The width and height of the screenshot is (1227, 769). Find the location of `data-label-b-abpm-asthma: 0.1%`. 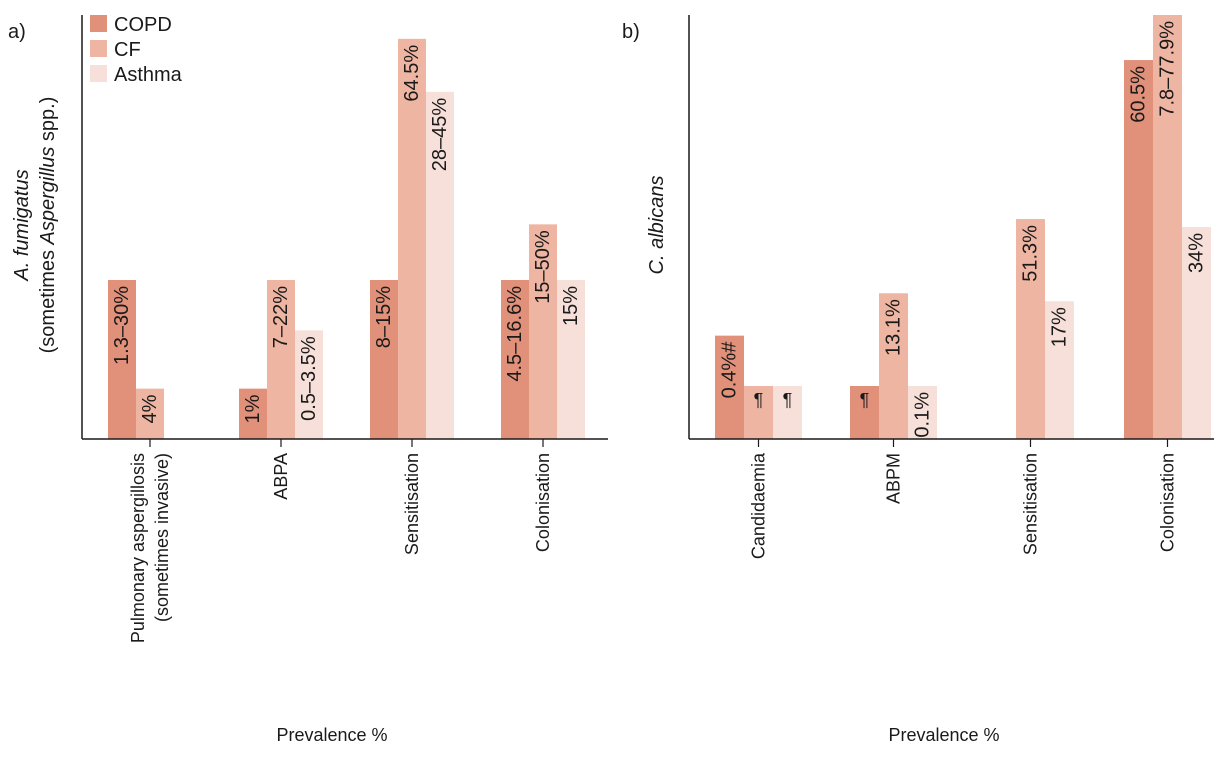

data-label-b-abpm-asthma: 0.1% is located at coordinates (923, 415).